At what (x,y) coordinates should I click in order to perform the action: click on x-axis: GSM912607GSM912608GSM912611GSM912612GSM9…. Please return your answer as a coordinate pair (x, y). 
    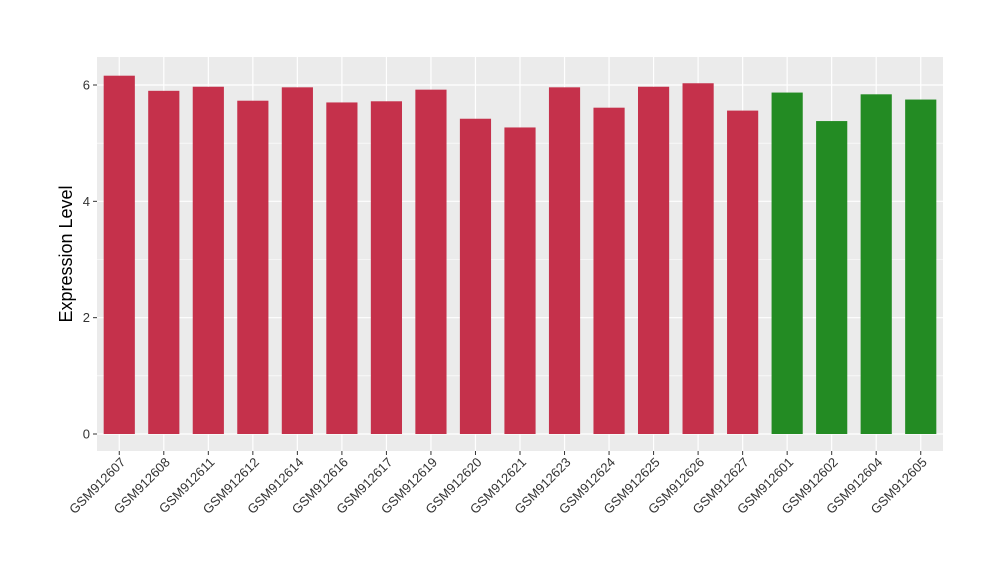
    Looking at the image, I should click on (498, 484).